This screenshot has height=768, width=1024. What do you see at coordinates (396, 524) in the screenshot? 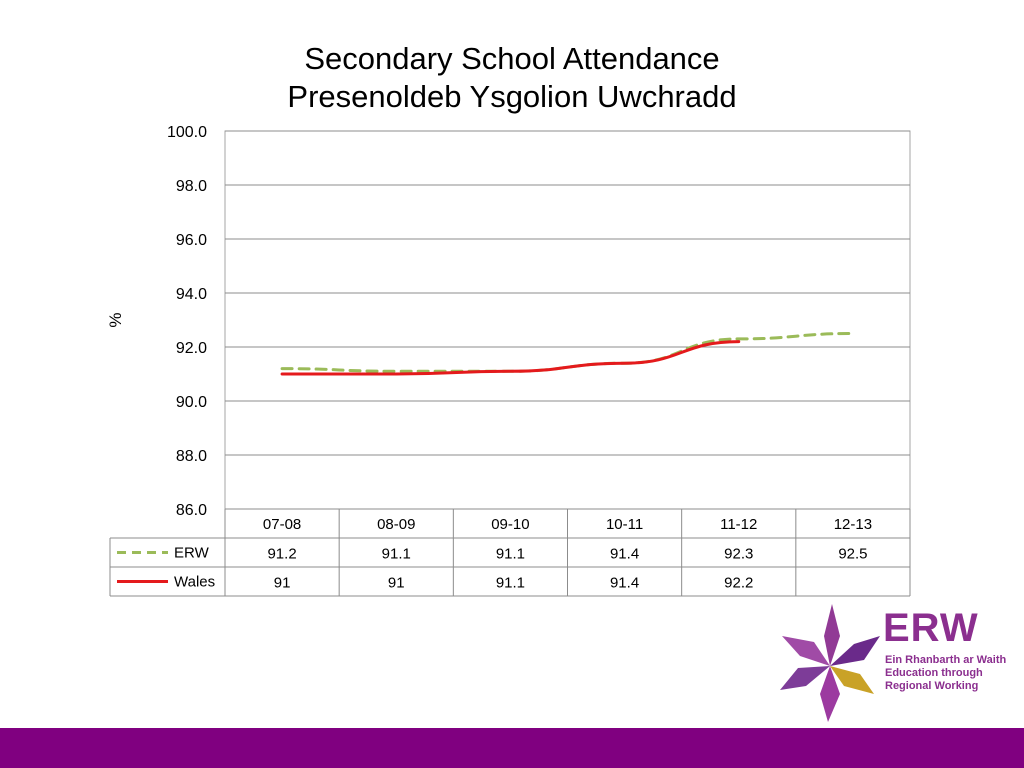
I see `x-category-label: 08-09` at bounding box center [396, 524].